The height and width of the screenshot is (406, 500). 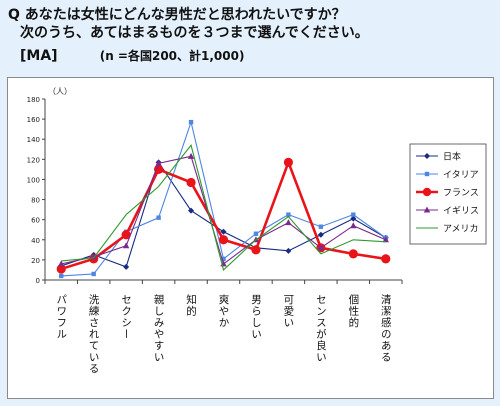 I want to click on answer-type-tag: [MA], so click(x=39, y=56).